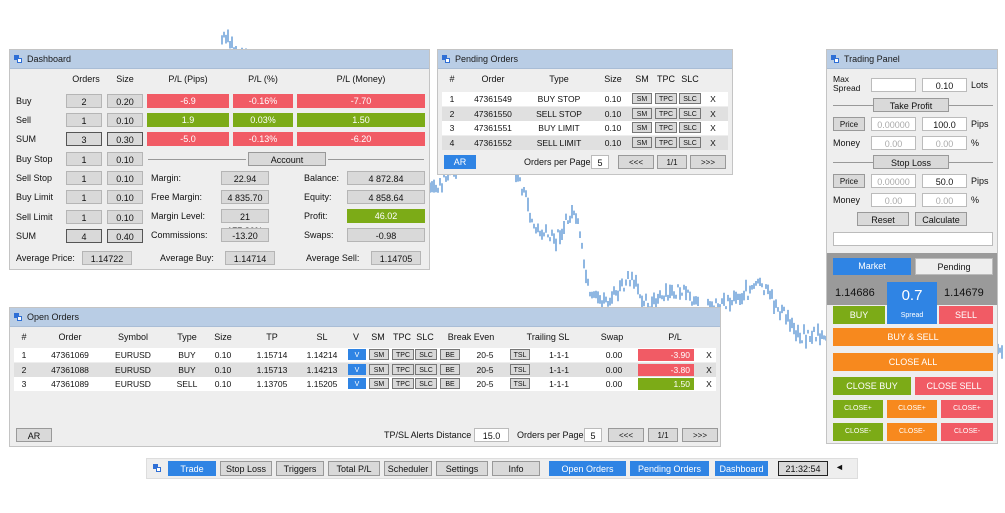 This screenshot has height=513, width=1005. I want to click on close-minus-all-button: CLOSE-, so click(912, 432).